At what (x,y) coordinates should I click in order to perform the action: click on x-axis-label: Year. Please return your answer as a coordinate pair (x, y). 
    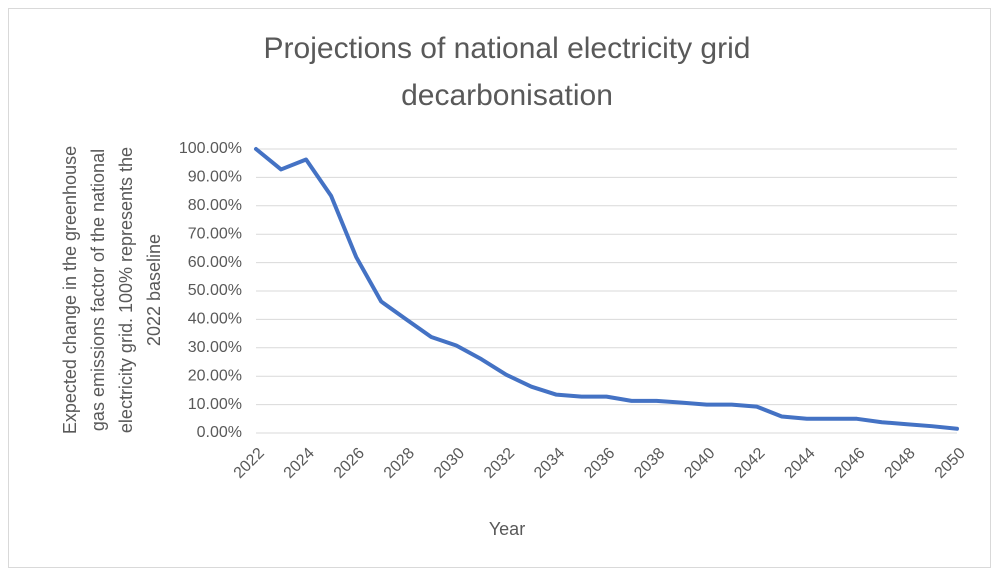
    Looking at the image, I should click on (507, 529).